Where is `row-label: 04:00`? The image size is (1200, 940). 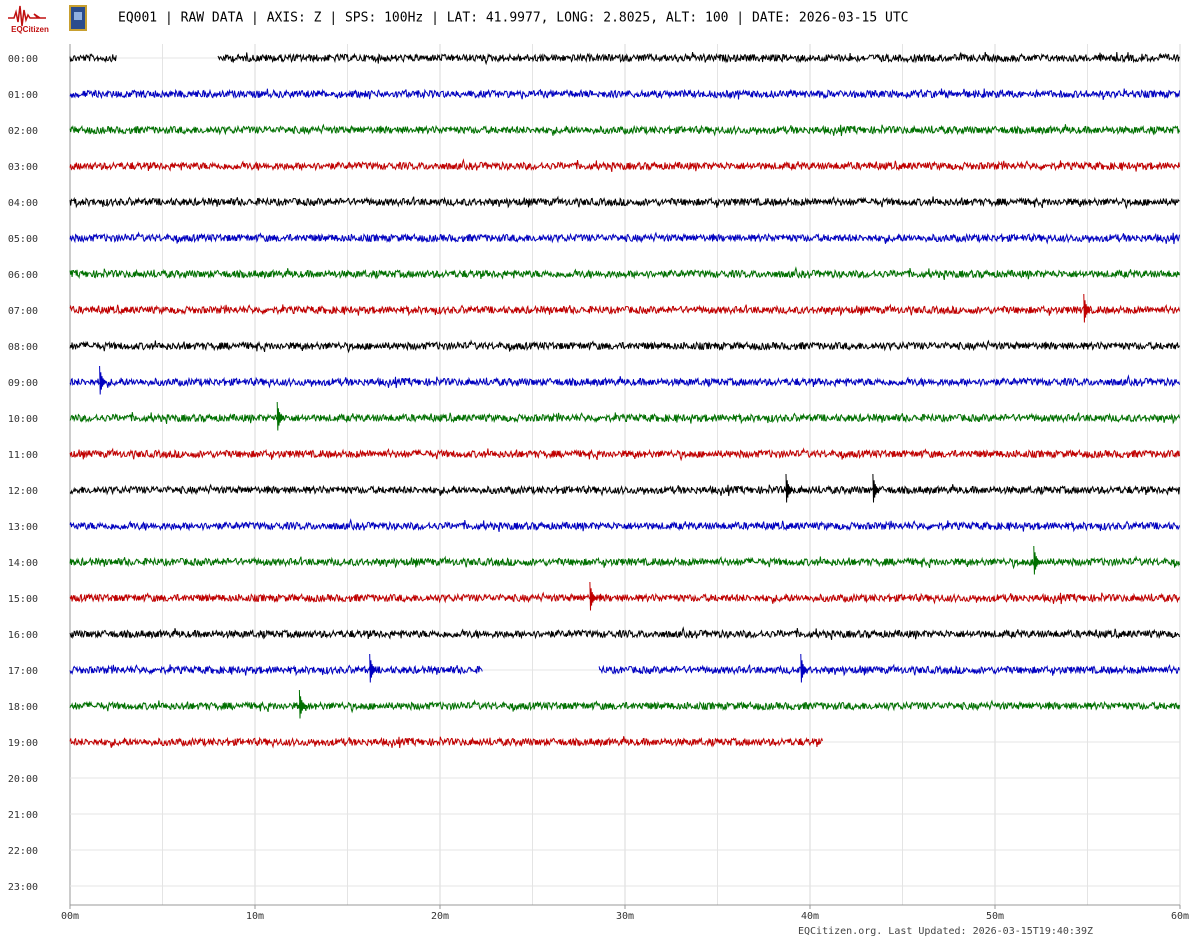
row-label: 04:00 is located at coordinates (23, 203).